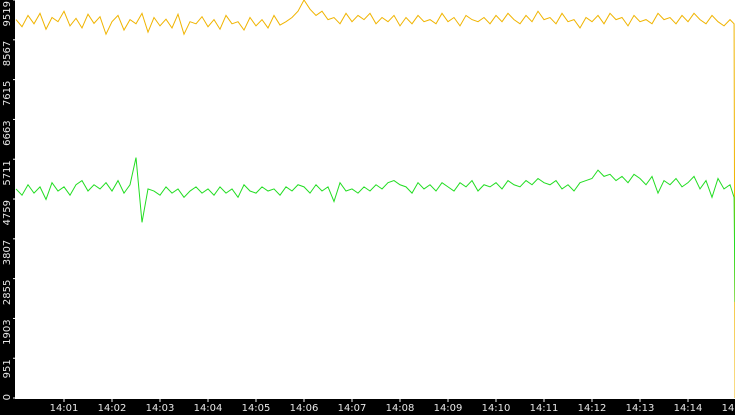  Describe the element at coordinates (7, 132) in the screenshot. I see `y-tick-label: 6663` at that location.